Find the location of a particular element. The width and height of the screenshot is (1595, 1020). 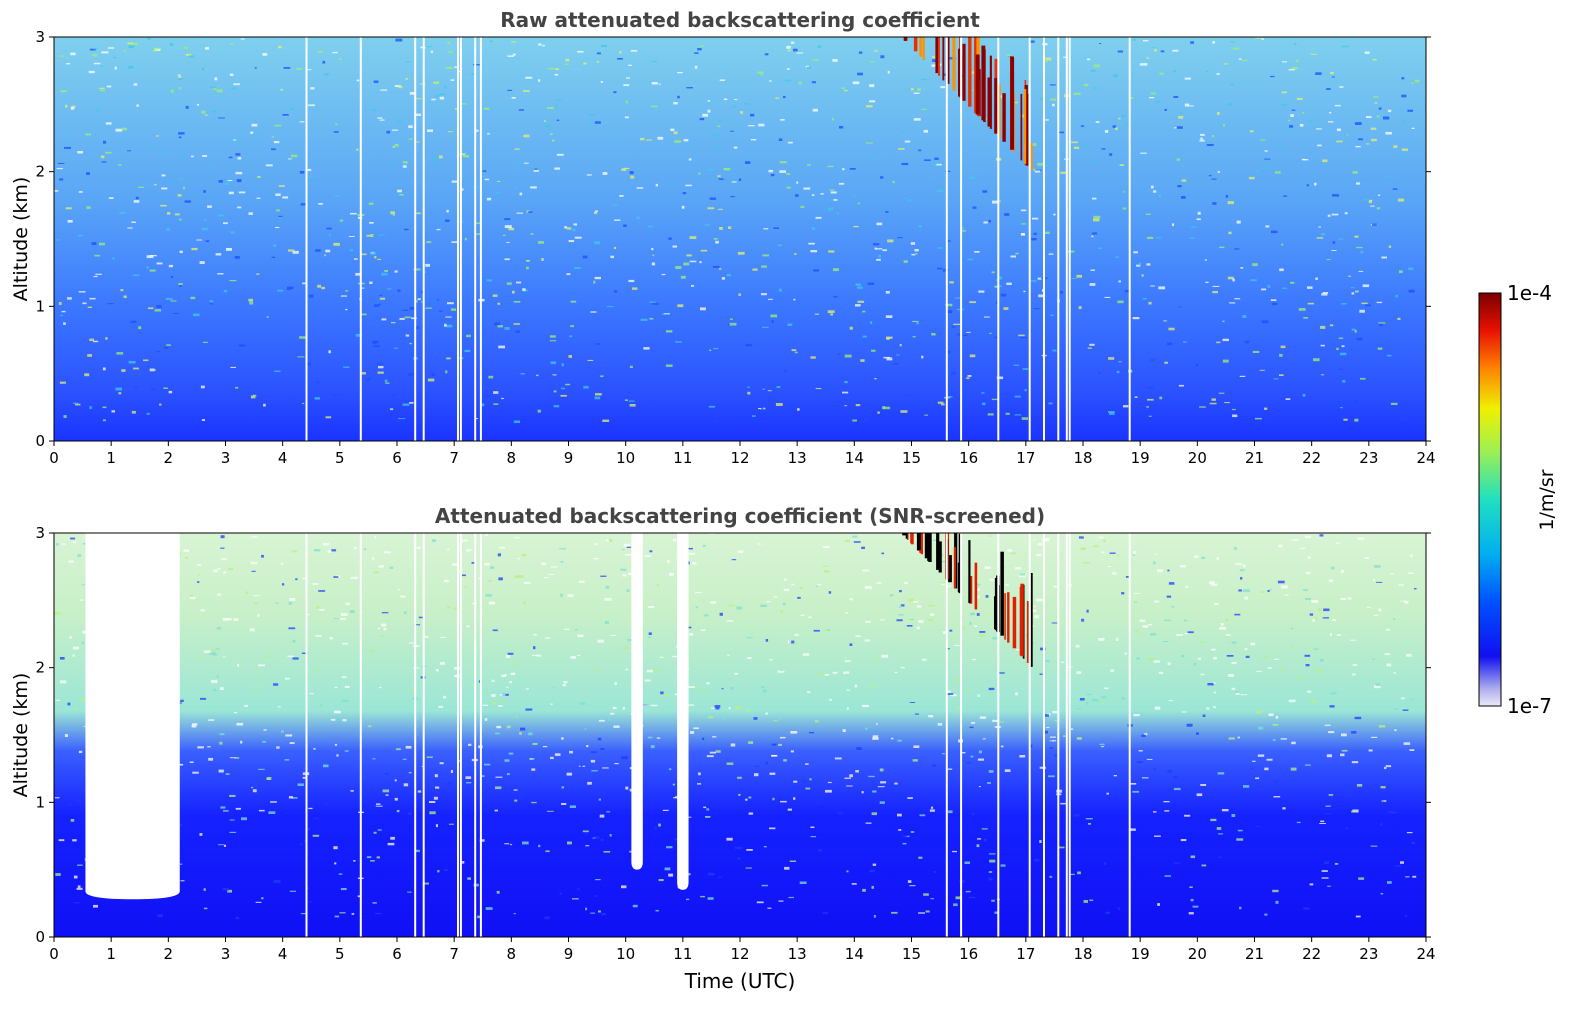

x-tick-label: 1 is located at coordinates (111, 458).